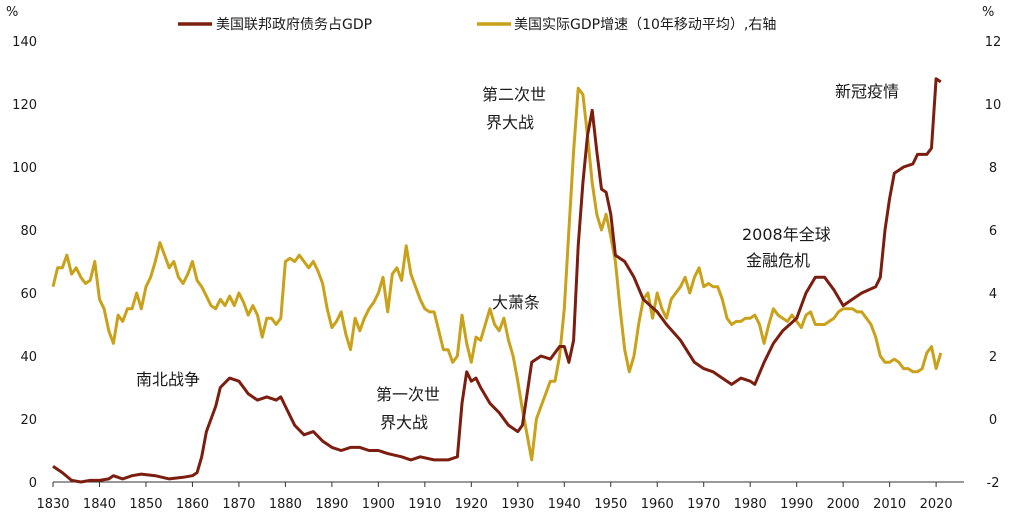 This screenshot has height=521, width=1024. I want to click on left-tick-label: 20, so click(28, 420).